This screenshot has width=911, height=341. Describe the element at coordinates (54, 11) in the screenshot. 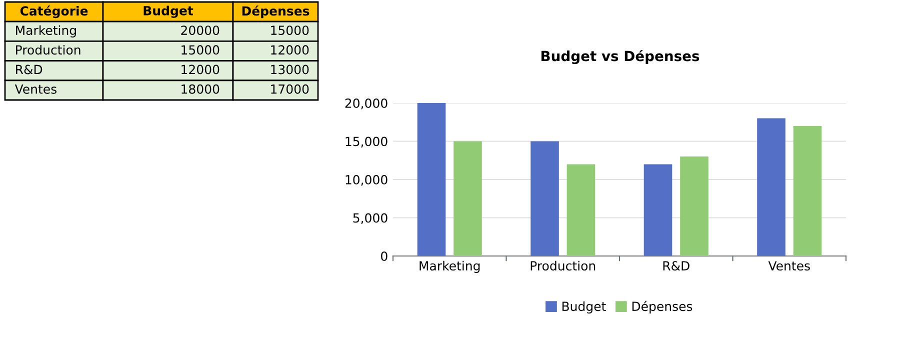

I see `text: Catégorie` at that location.